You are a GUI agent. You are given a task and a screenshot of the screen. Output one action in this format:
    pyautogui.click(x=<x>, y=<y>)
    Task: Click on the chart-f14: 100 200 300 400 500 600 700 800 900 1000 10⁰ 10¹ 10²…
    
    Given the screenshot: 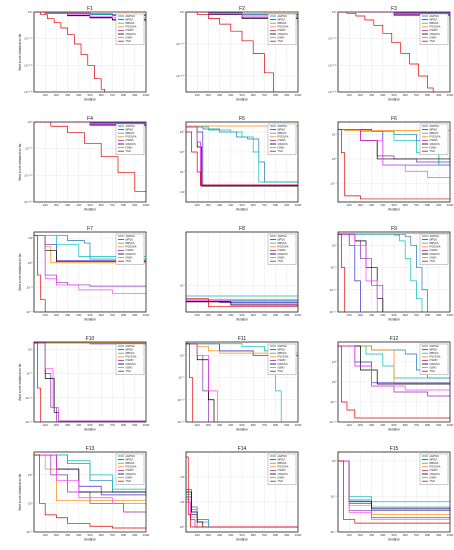 What is the action you would take?
    pyautogui.click(x=241, y=494)
    